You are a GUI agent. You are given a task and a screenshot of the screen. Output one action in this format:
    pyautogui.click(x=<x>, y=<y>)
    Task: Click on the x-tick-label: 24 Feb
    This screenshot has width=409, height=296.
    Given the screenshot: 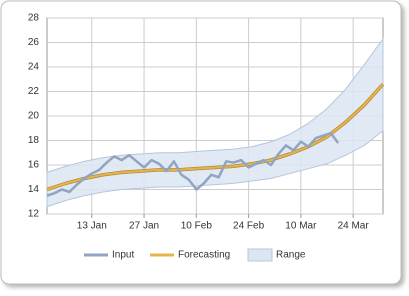 What is the action you would take?
    pyautogui.click(x=249, y=226)
    